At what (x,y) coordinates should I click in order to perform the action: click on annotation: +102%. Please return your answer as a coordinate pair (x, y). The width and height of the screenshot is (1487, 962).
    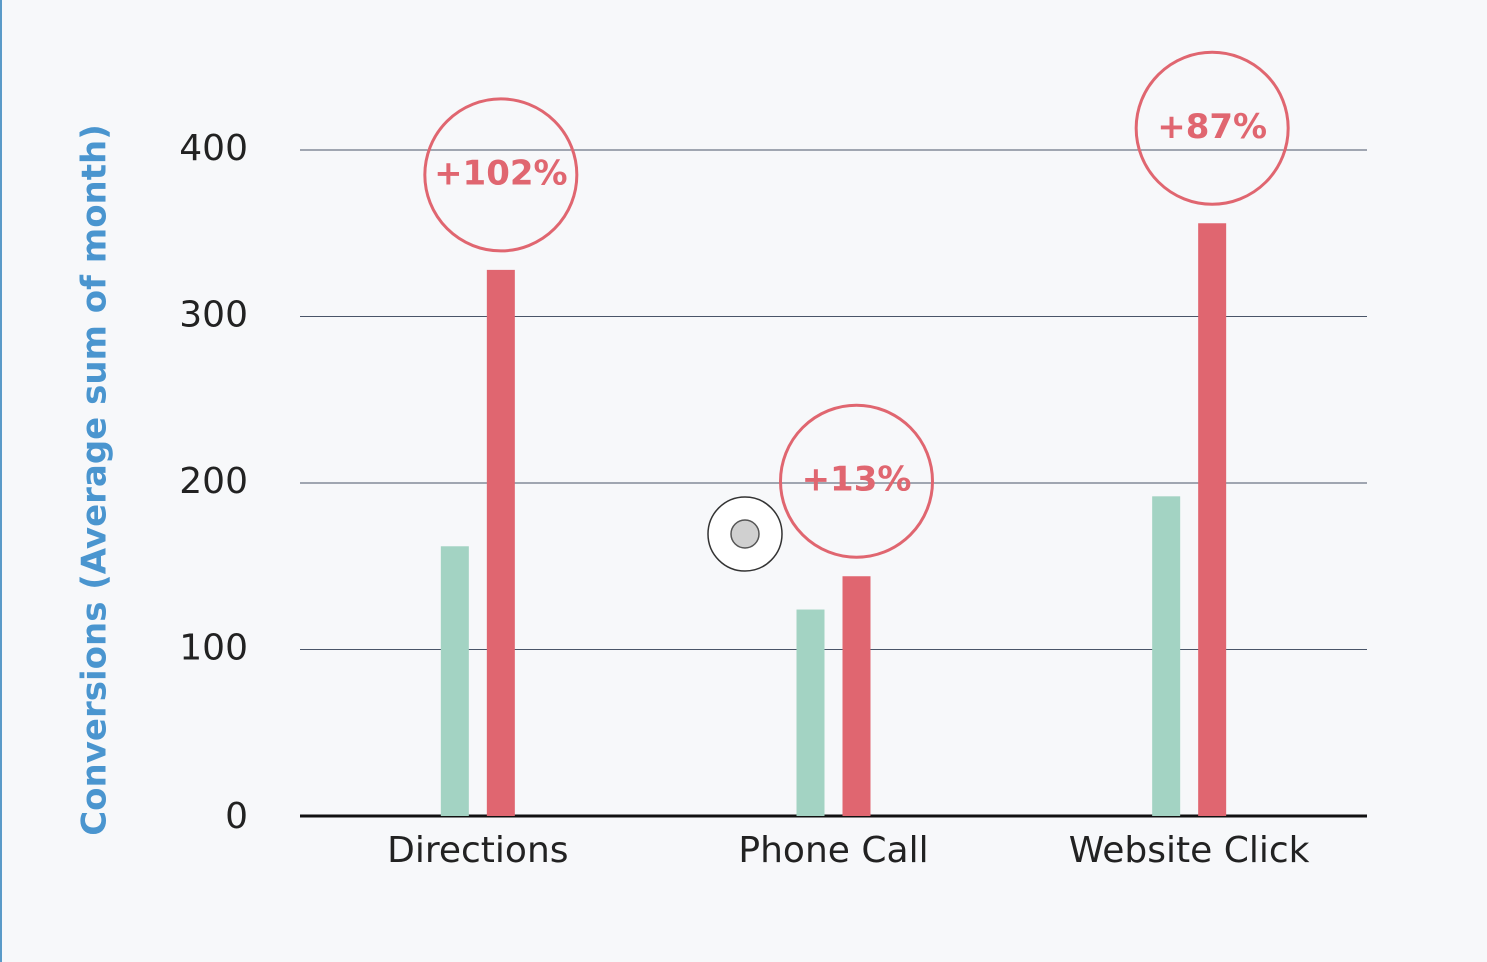
    Looking at the image, I should click on (501, 173).